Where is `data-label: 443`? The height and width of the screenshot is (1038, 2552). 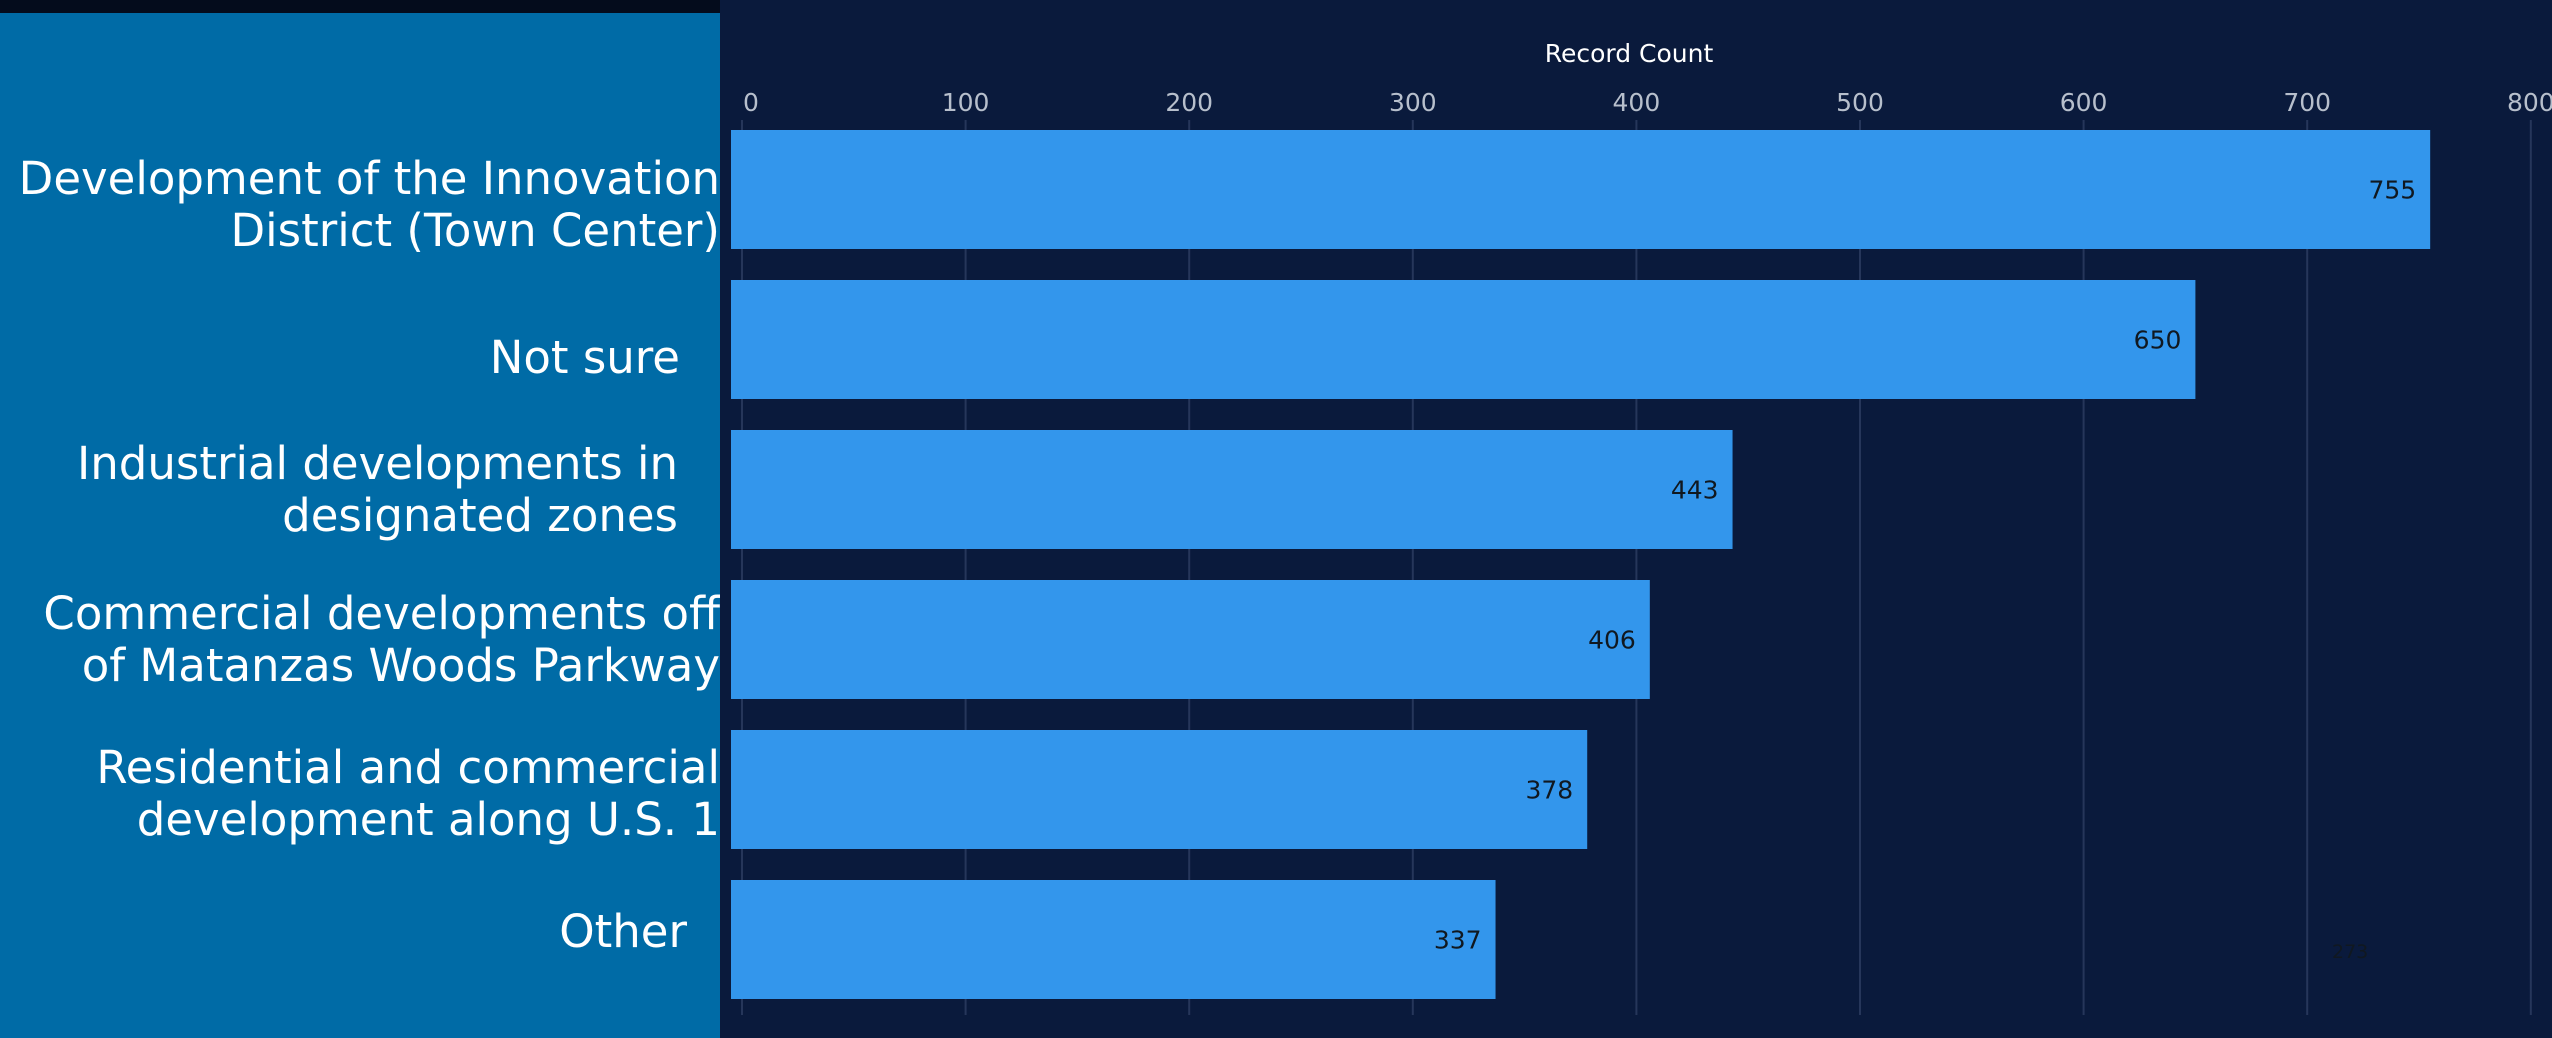 data-label: 443 is located at coordinates (1695, 490).